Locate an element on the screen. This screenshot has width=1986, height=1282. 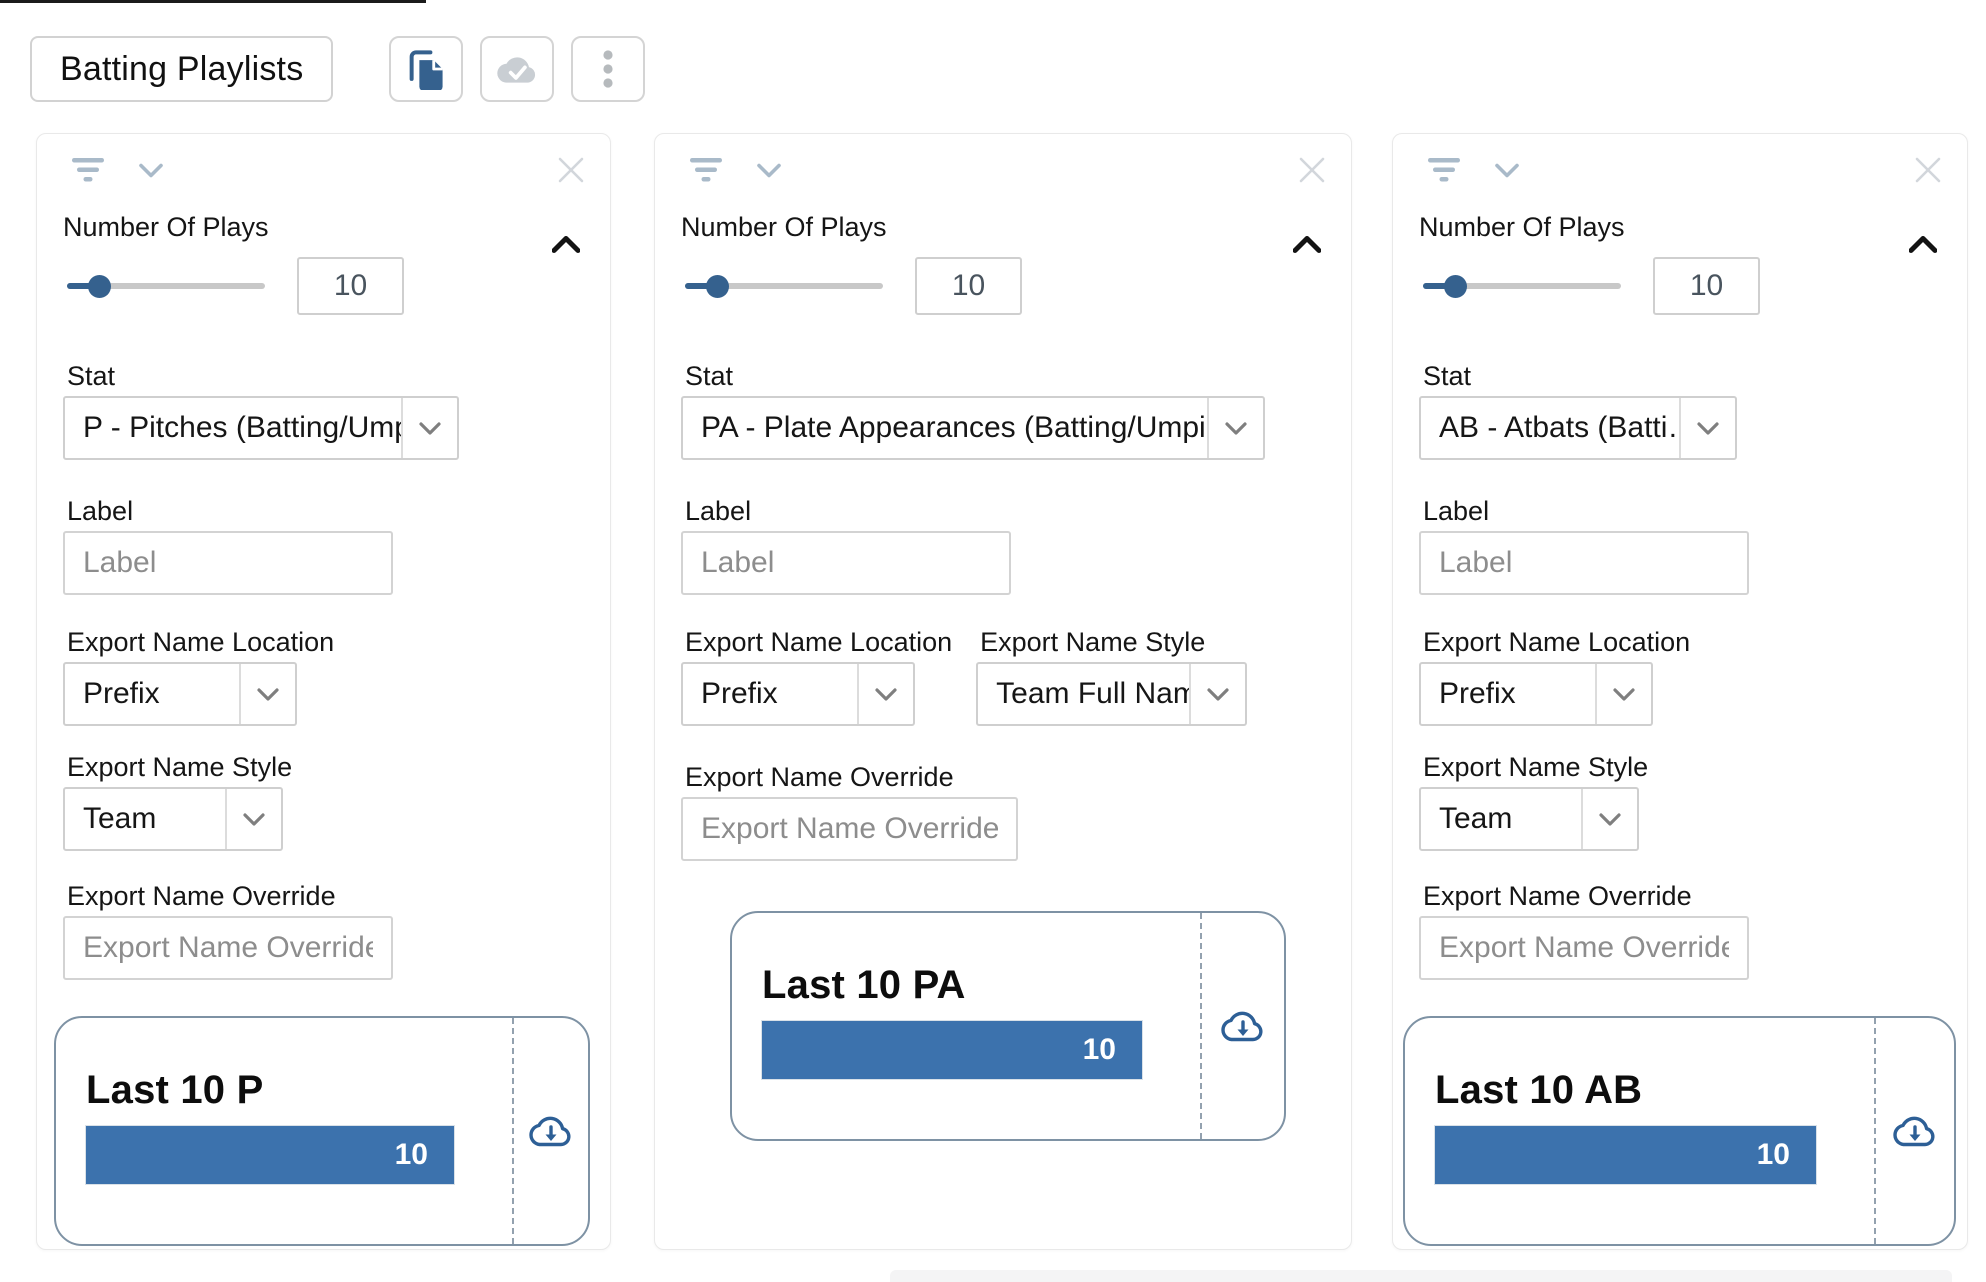
preview-title: Last 10 PA is located at coordinates (864, 985).